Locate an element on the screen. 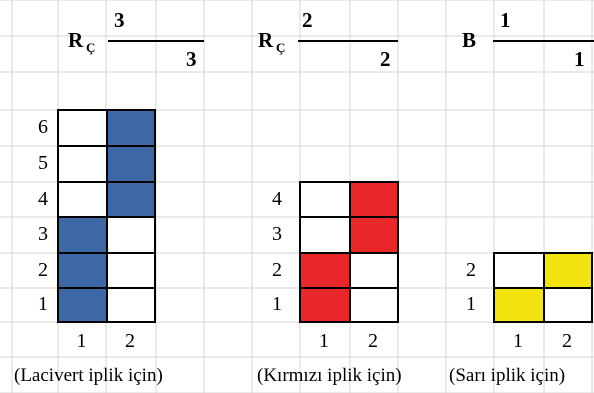 The height and width of the screenshot is (393, 594). caption-navy: (Lacivert iplik için) is located at coordinates (88, 375).